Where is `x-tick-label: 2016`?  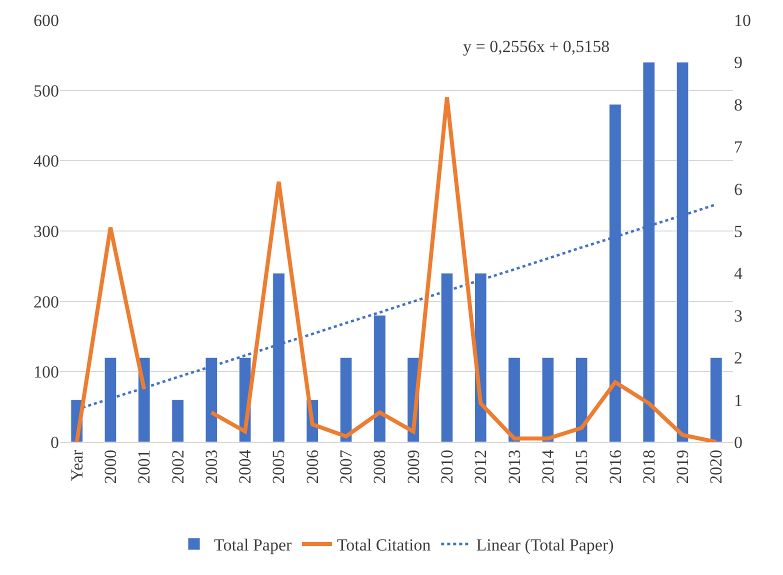
x-tick-label: 2016 is located at coordinates (615, 467).